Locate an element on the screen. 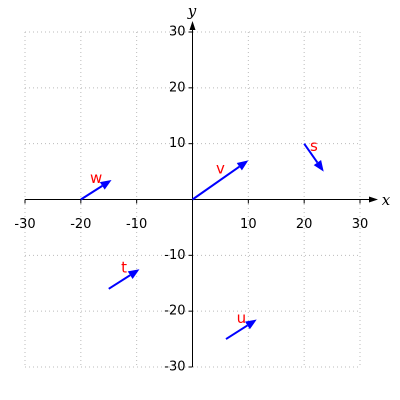 The height and width of the screenshot is (400, 400). vector-label: u is located at coordinates (242, 318).